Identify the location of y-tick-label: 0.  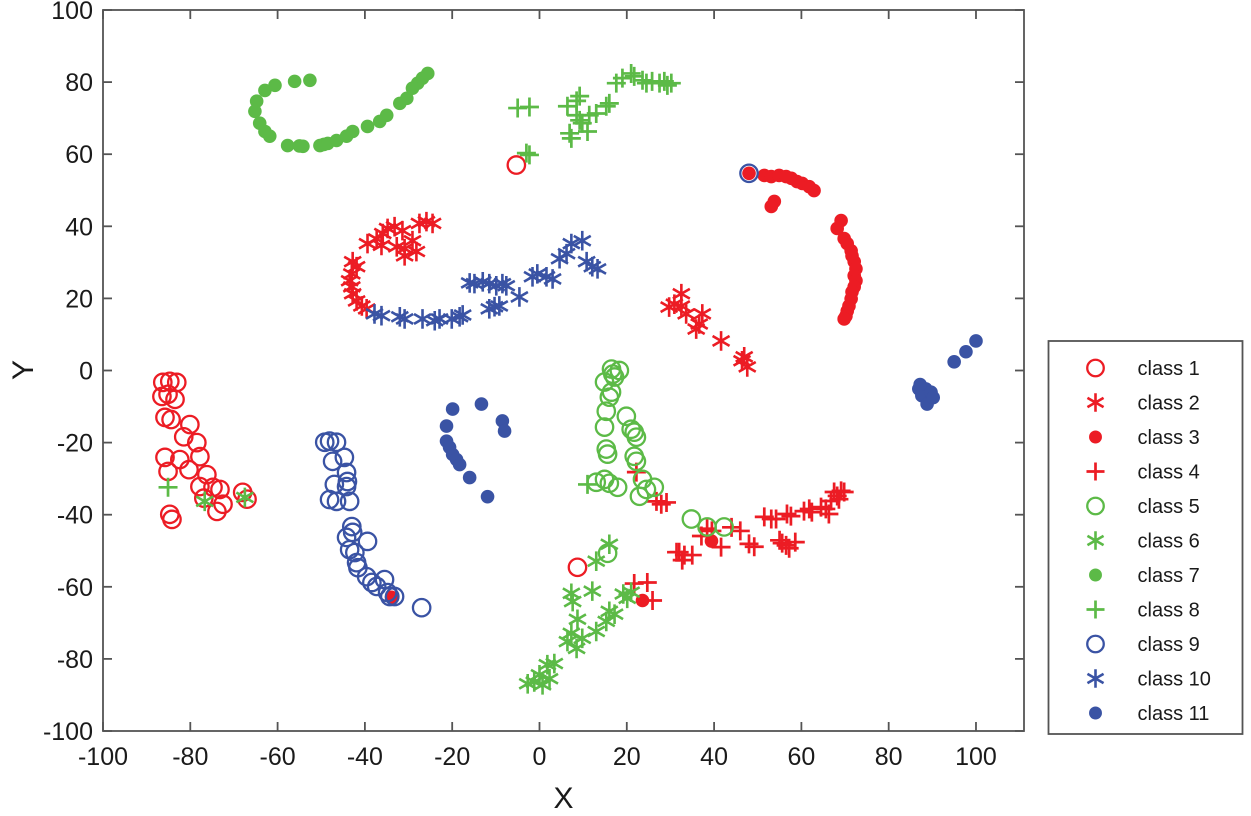
(86, 372).